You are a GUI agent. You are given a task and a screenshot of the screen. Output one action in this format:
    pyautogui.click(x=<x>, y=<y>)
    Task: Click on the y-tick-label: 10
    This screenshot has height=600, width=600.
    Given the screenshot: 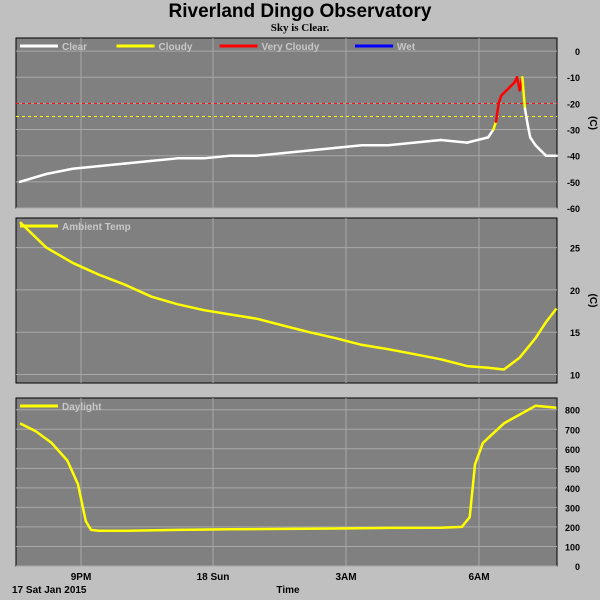 What is the action you would take?
    pyautogui.click(x=575, y=376)
    